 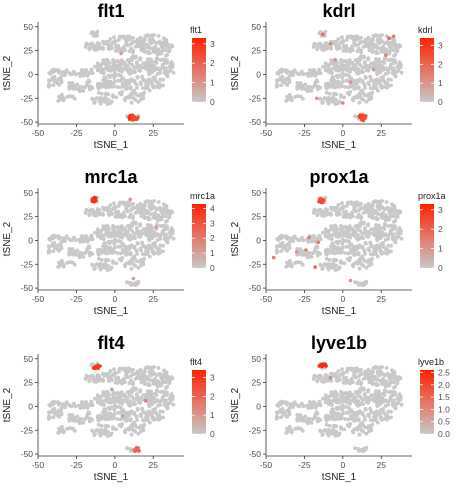 What do you see at coordinates (339, 311) in the screenshot?
I see `x-axis-label: tSNE_1` at bounding box center [339, 311].